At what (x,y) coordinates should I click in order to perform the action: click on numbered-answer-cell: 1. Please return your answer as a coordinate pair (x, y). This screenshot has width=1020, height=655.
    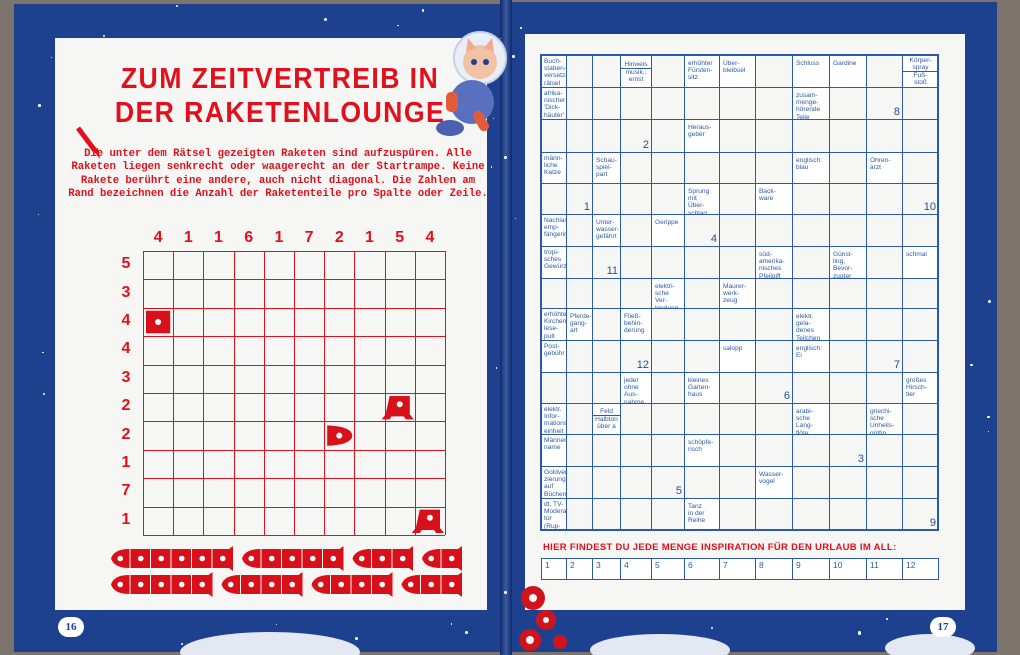
    Looking at the image, I should click on (579, 199).